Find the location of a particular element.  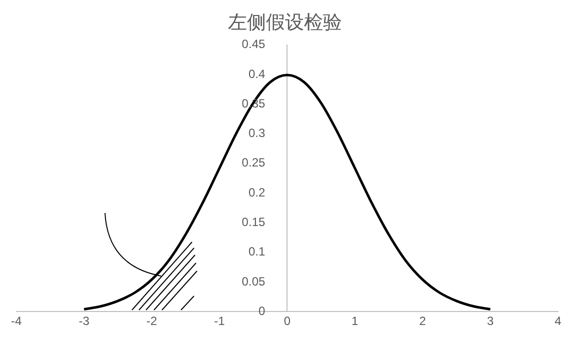

x-tick-label: 4 is located at coordinates (558, 321).